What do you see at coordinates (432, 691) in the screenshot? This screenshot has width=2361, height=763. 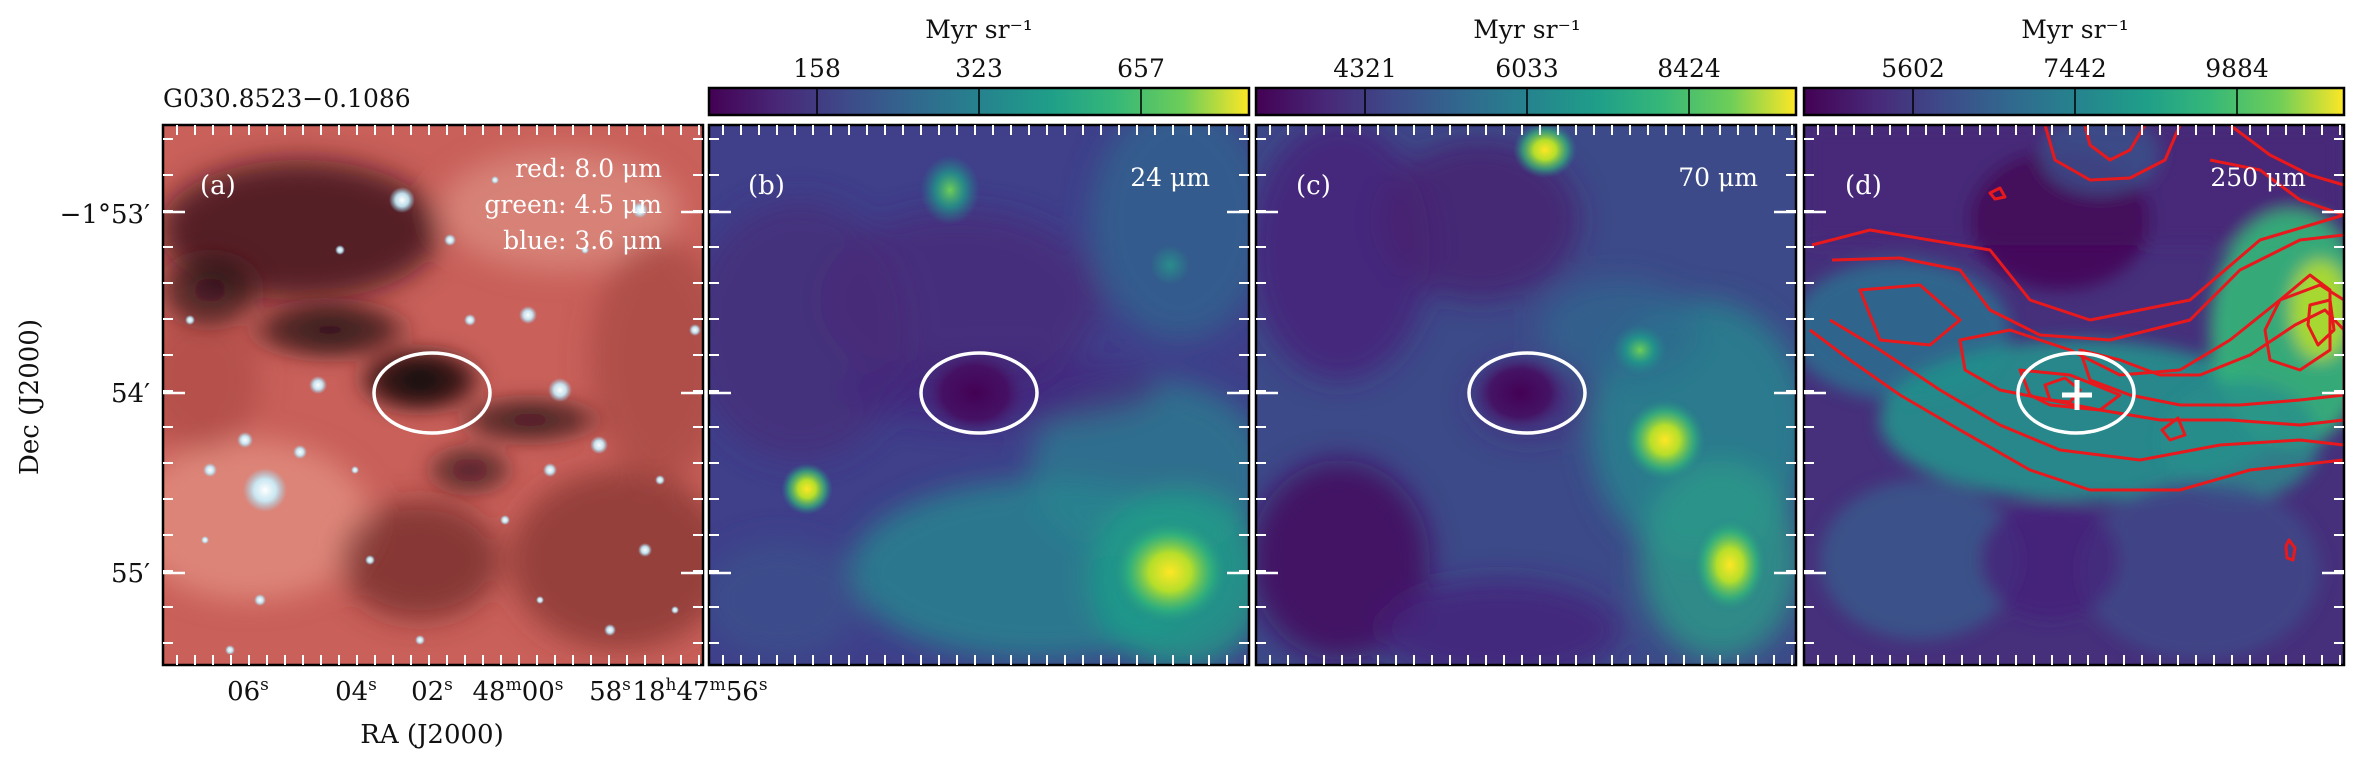 I see `x-tick-label: 02s` at bounding box center [432, 691].